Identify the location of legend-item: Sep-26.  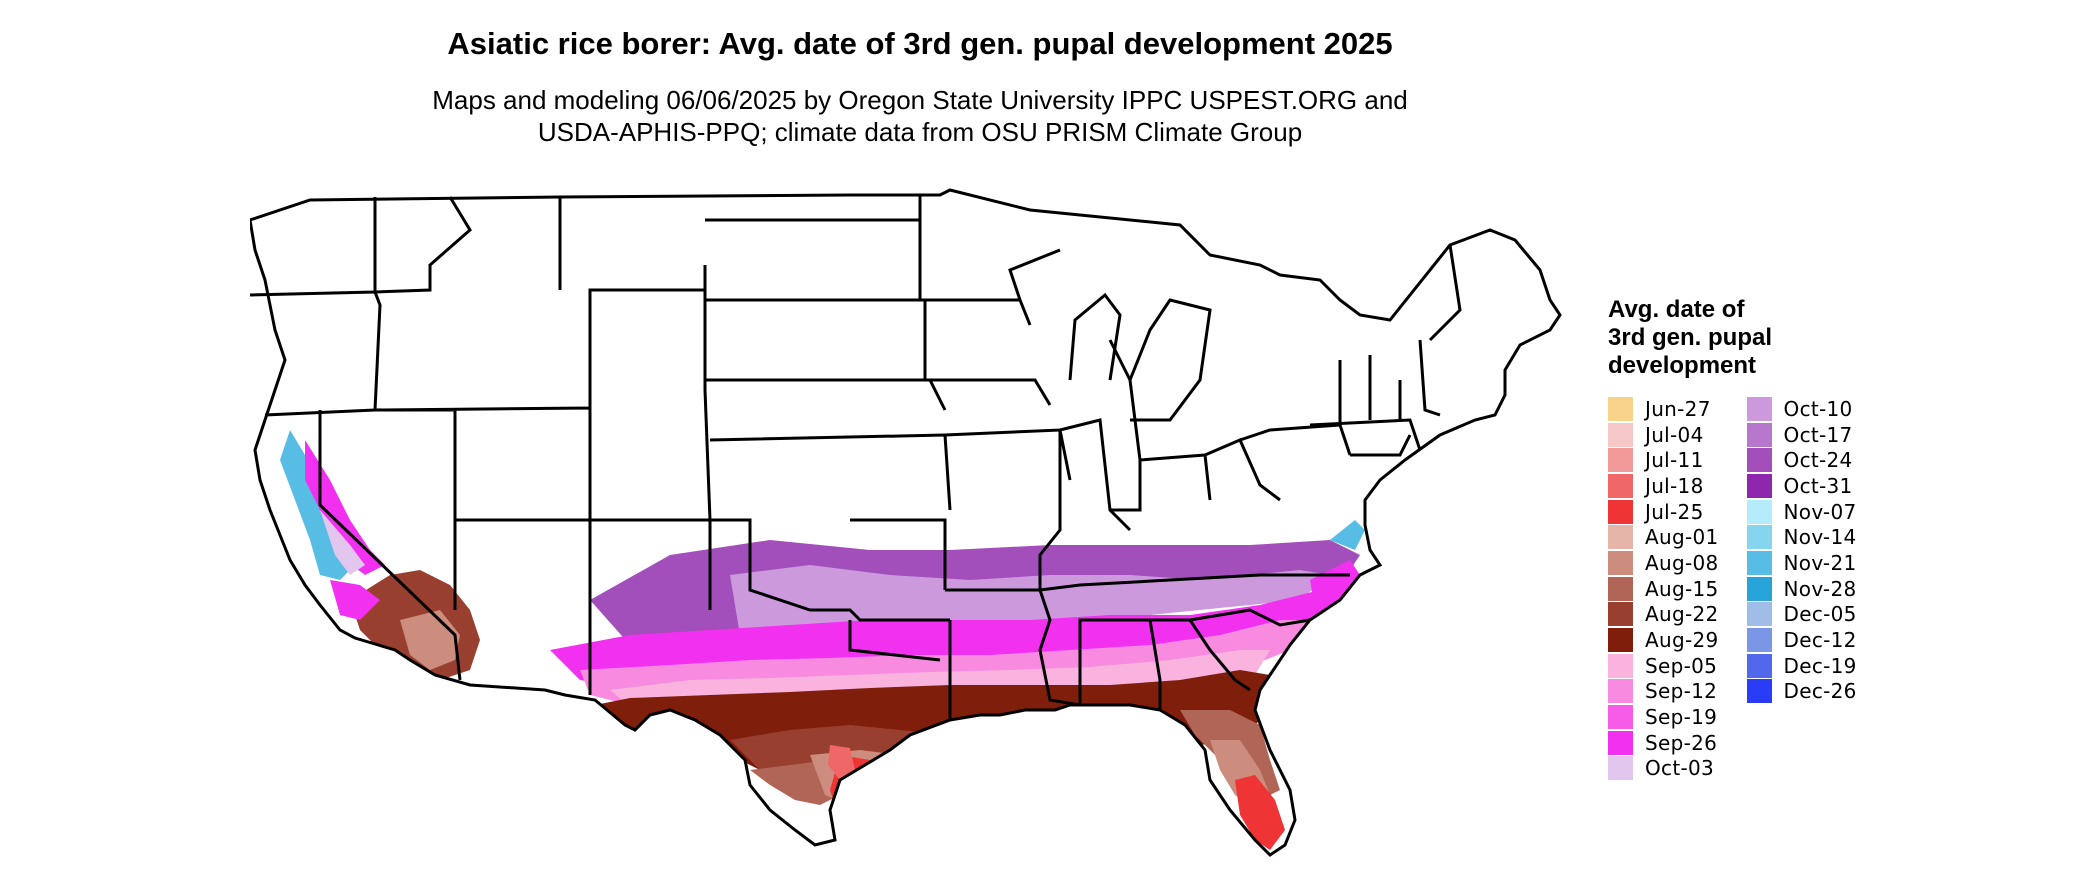
(1663, 743).